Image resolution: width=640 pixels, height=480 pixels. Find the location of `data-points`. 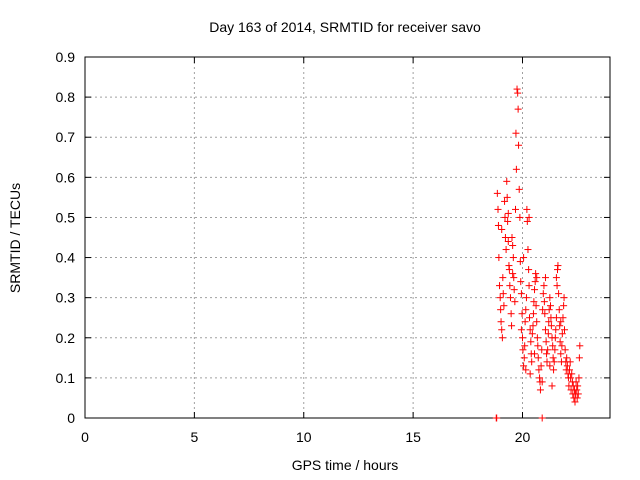

data-points is located at coordinates (538, 253).